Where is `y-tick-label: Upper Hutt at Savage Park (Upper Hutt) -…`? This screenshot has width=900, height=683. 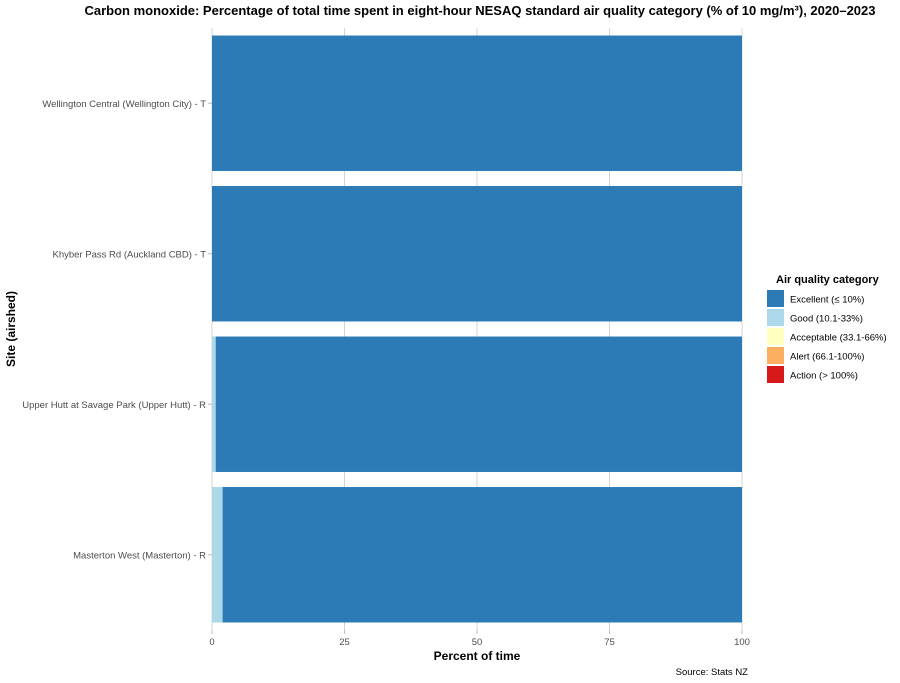 y-tick-label: Upper Hutt at Savage Park (Upper Hutt) -… is located at coordinates (114, 405).